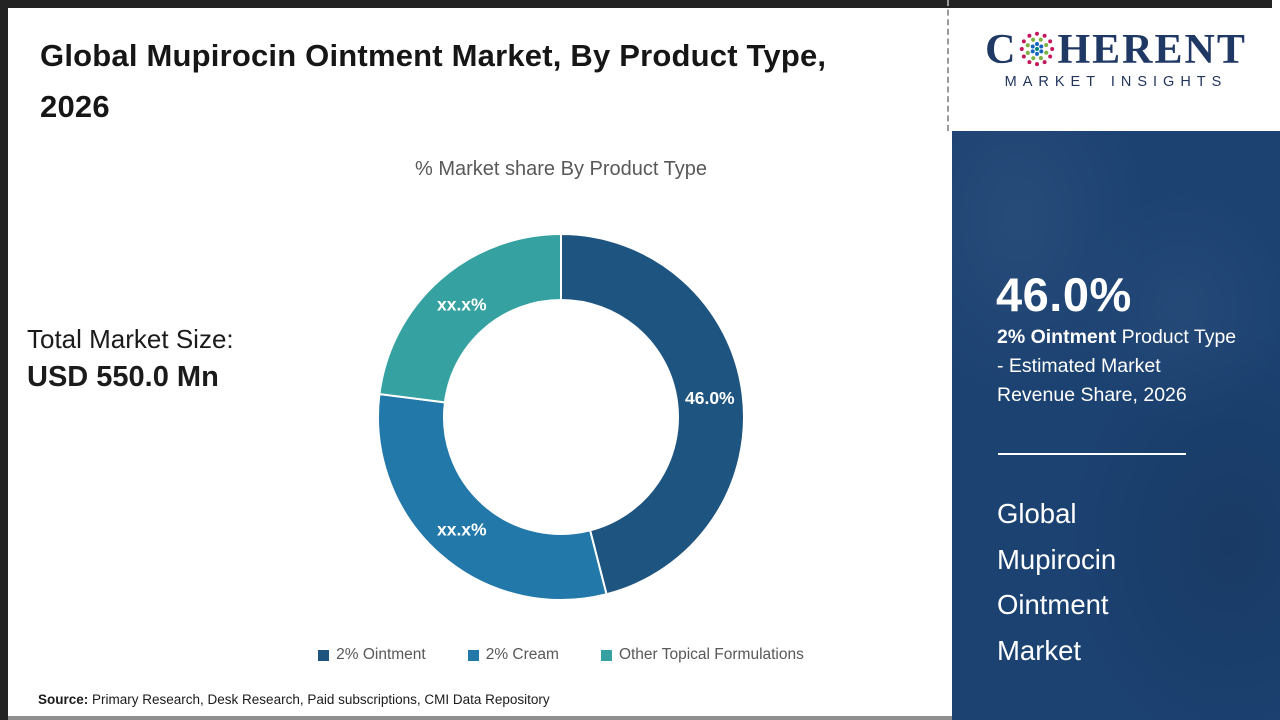  I want to click on frame-bottom-border, so click(480, 718).